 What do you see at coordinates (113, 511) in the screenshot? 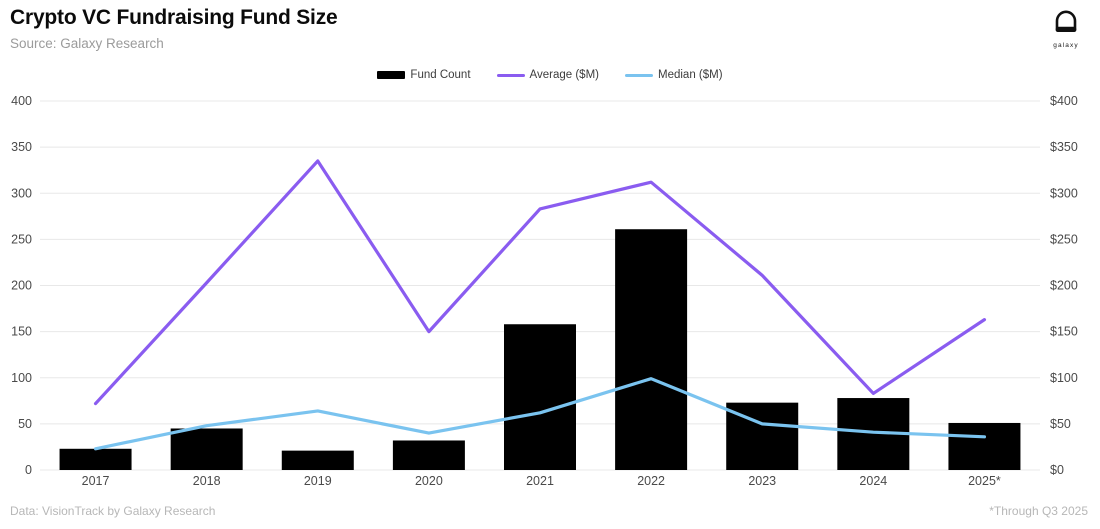
I see `data-source-note: Data: VisionTrack by Galaxy Research` at bounding box center [113, 511].